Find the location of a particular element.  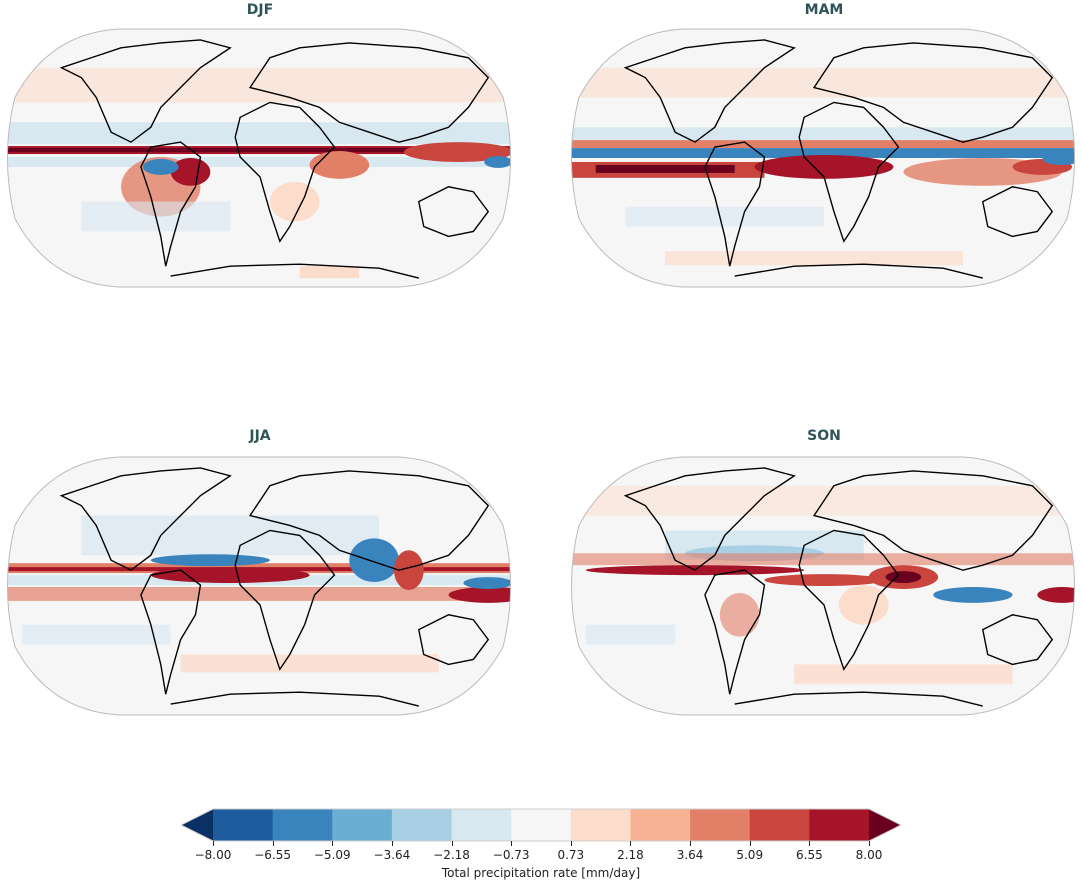

colorbar-label: Total precipitation rate [mm/day] is located at coordinates (541, 873).